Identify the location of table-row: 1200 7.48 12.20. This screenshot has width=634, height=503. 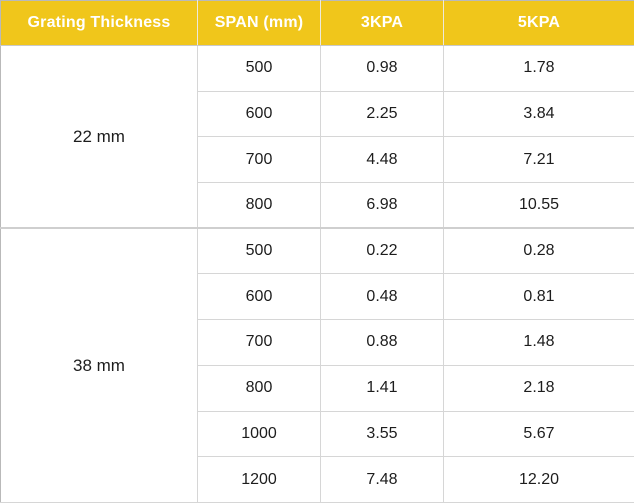
(317, 479).